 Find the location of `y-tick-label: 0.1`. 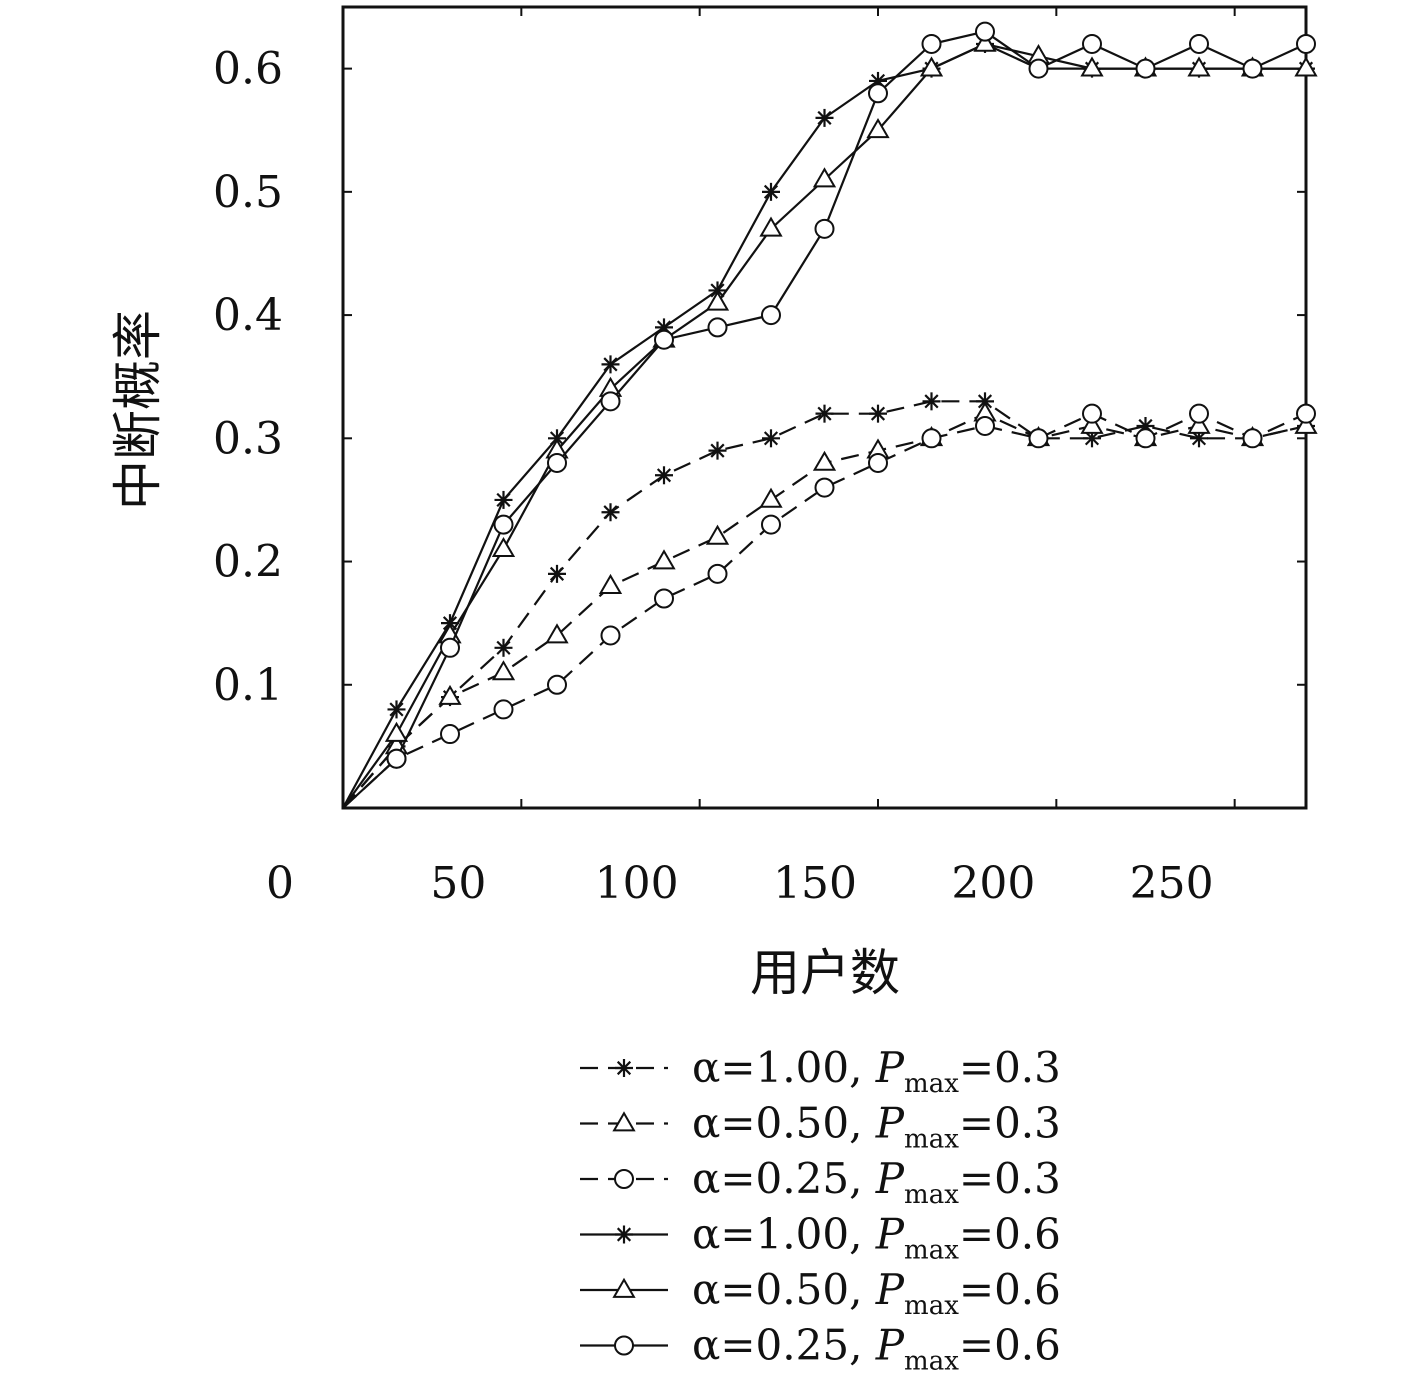

y-tick-label: 0.1 is located at coordinates (248, 685).